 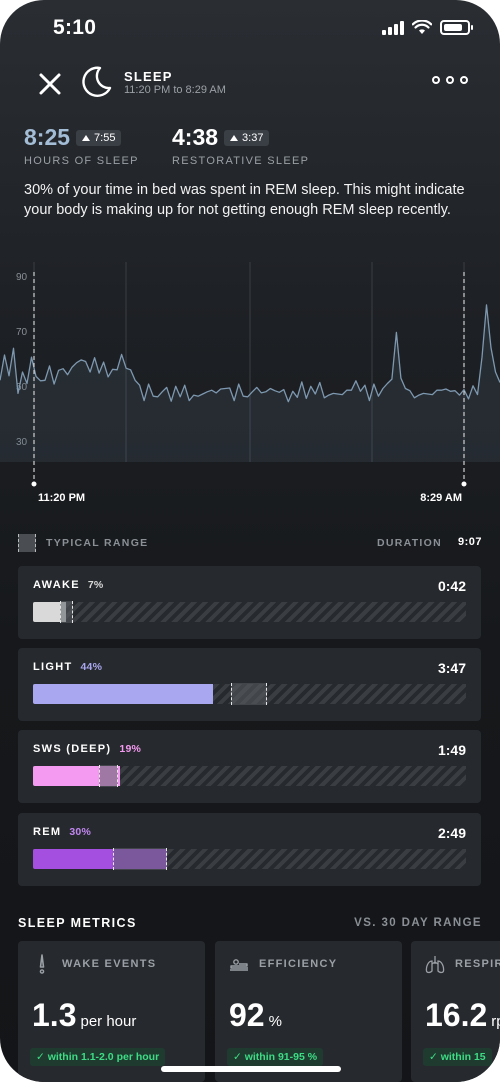 I want to click on sleep-time-range: 11:20 PM to 8:29 AM, so click(x=175, y=90).